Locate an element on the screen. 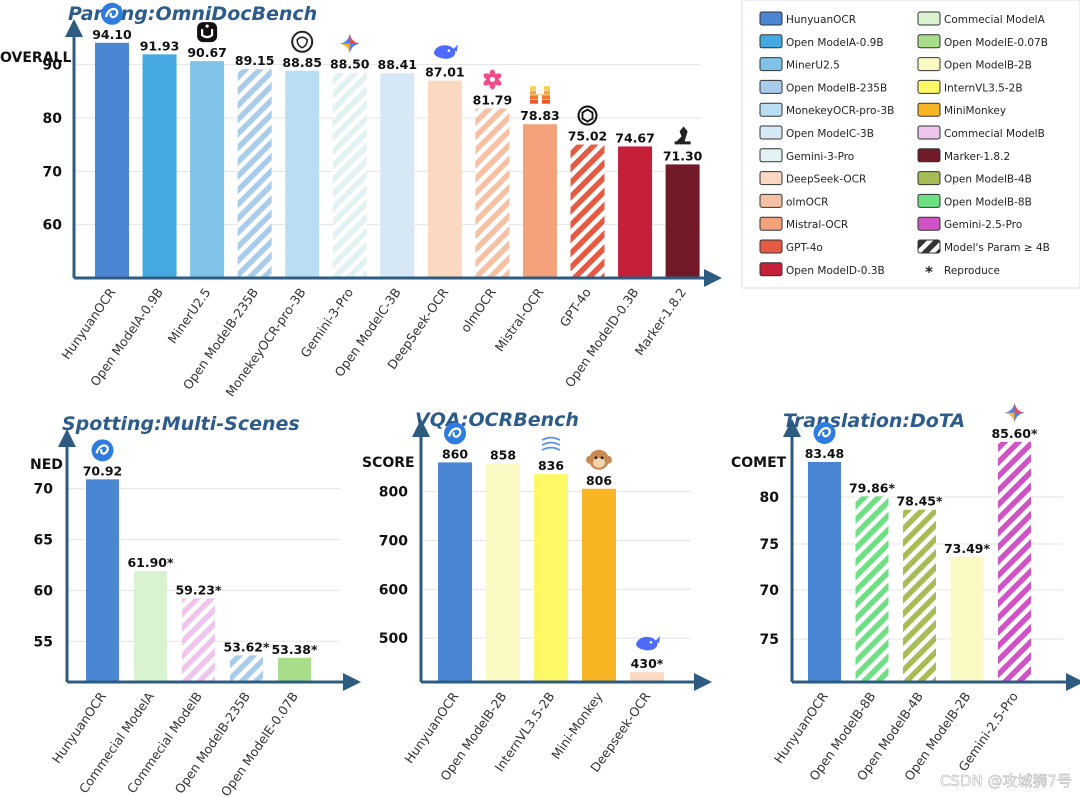 This screenshot has width=1080, height=797. bar-open-modele-0-07b is located at coordinates (294, 669).